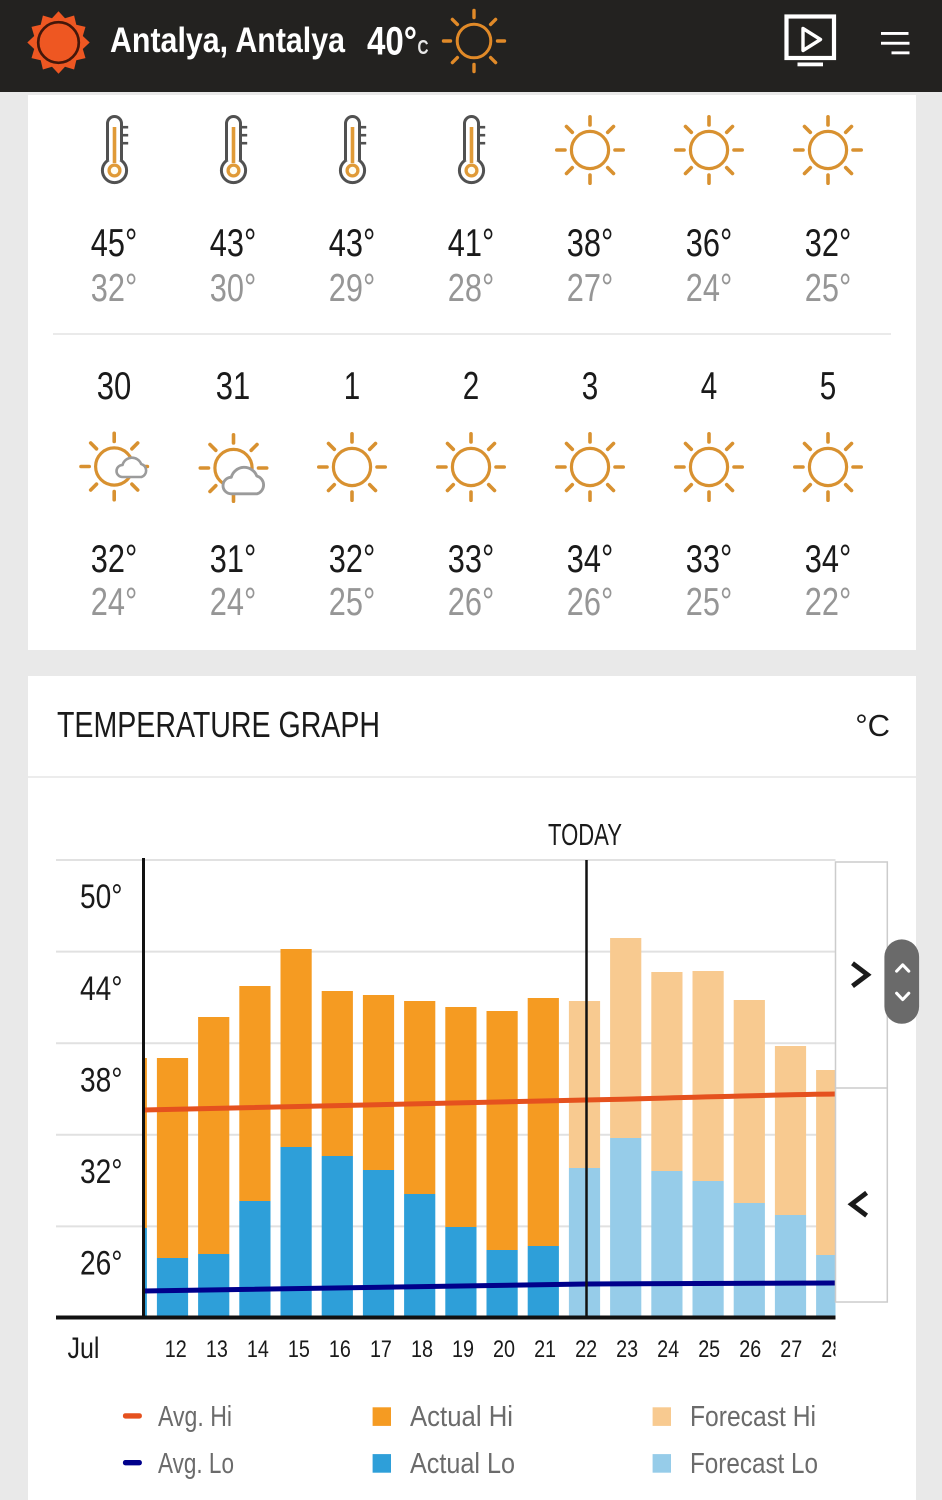 The height and width of the screenshot is (1500, 942). Describe the element at coordinates (233, 559) in the screenshot. I see `svg-text: 31°` at that location.